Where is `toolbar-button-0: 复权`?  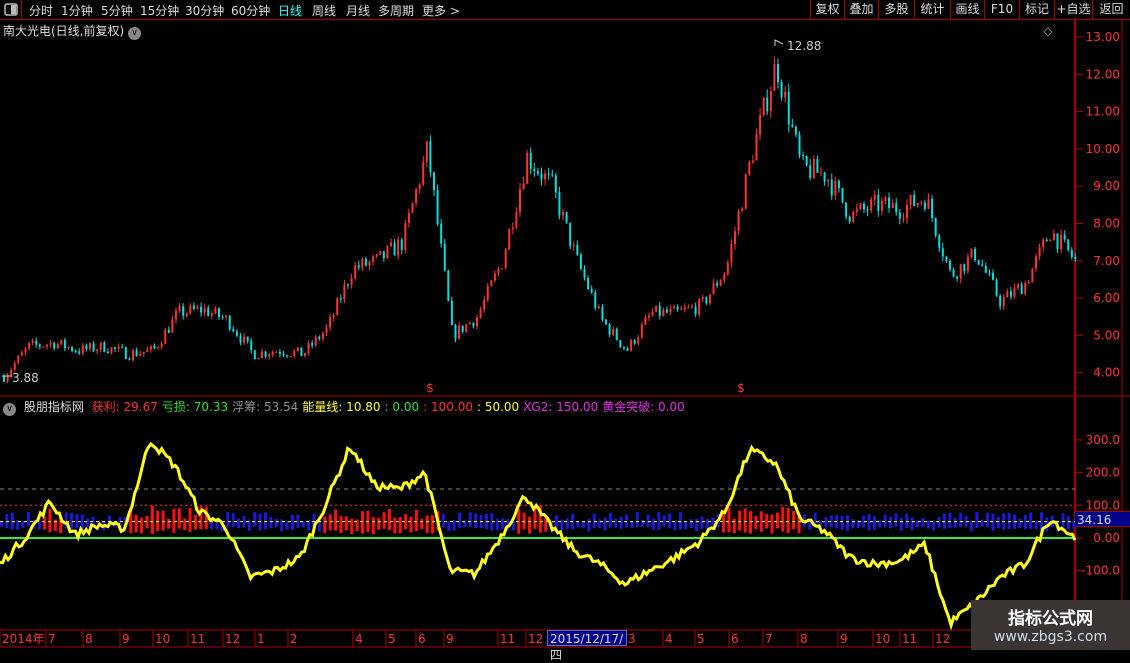
toolbar-button-0: 复权 is located at coordinates (827, 10).